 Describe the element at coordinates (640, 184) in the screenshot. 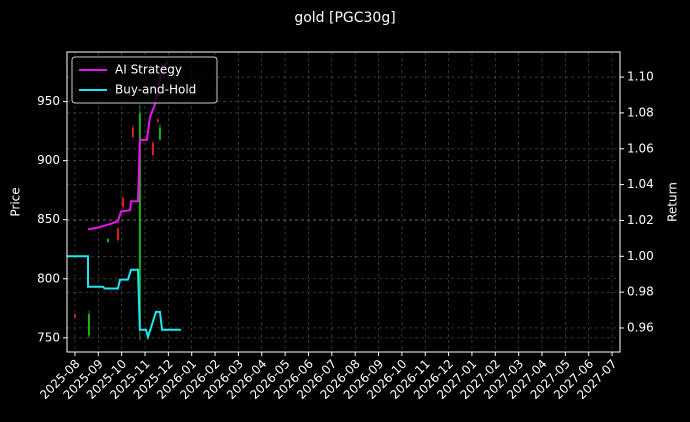

I see `y2-tick-label: 1.04` at that location.